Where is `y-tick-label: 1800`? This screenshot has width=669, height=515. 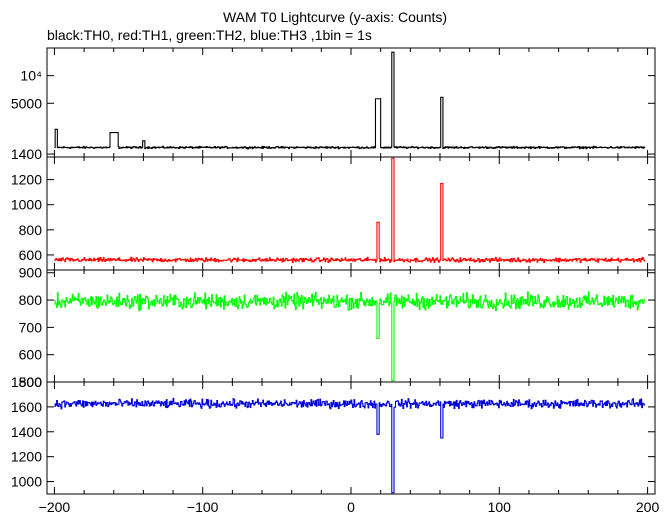 y-tick-label: 1800 is located at coordinates (26, 382).